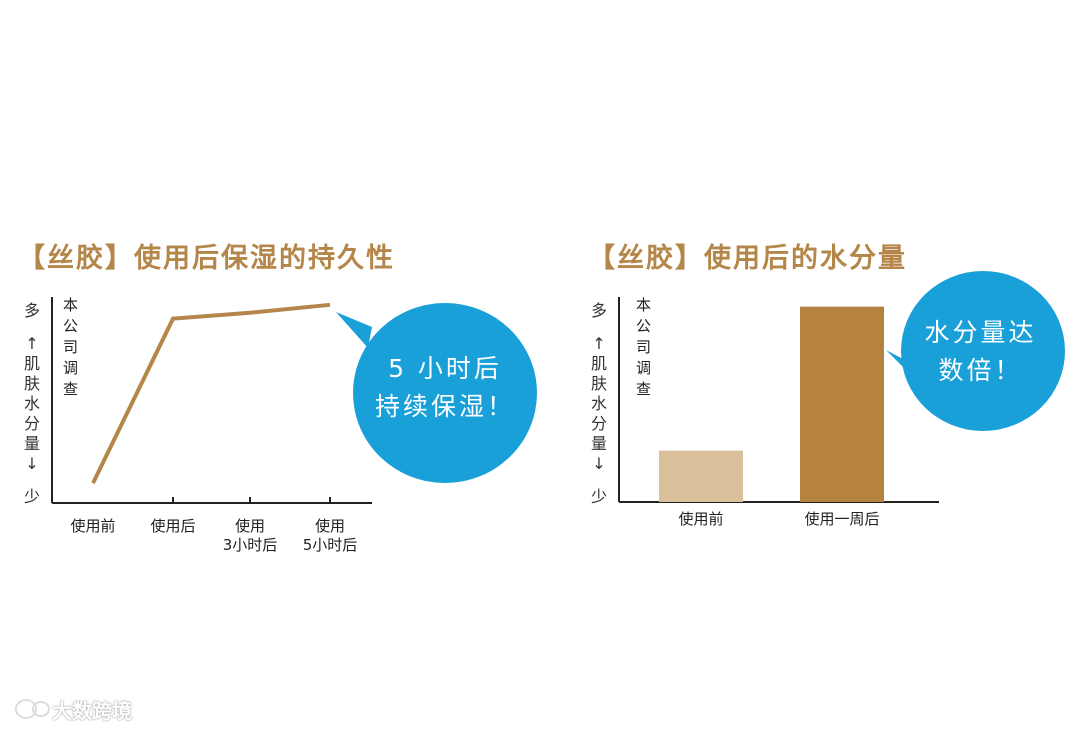 This screenshot has width=1080, height=731. What do you see at coordinates (173, 526) in the screenshot?
I see `line-x-tick-label: 使用后` at bounding box center [173, 526].